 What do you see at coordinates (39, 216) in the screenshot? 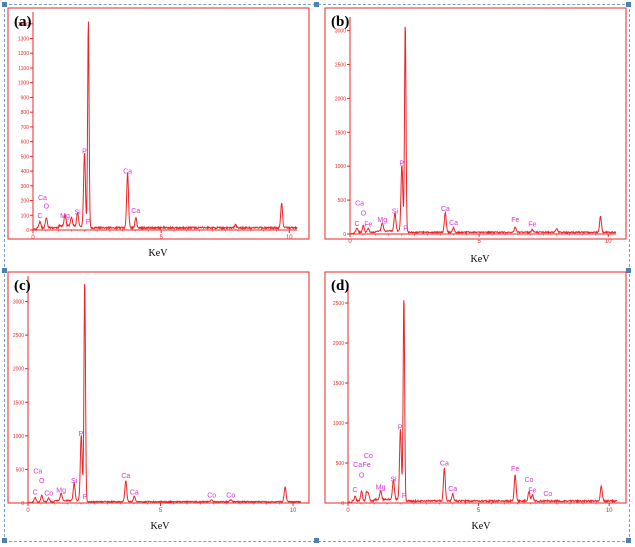
I see `panel-a-element-label: C` at bounding box center [39, 216].